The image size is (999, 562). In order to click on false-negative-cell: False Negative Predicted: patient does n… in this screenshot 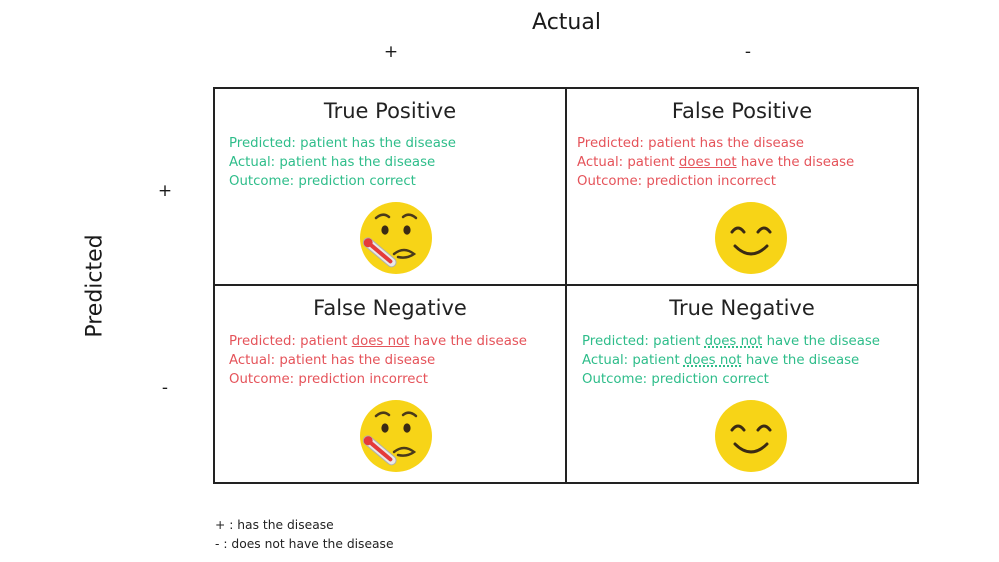, I will do `click(391, 384)`.